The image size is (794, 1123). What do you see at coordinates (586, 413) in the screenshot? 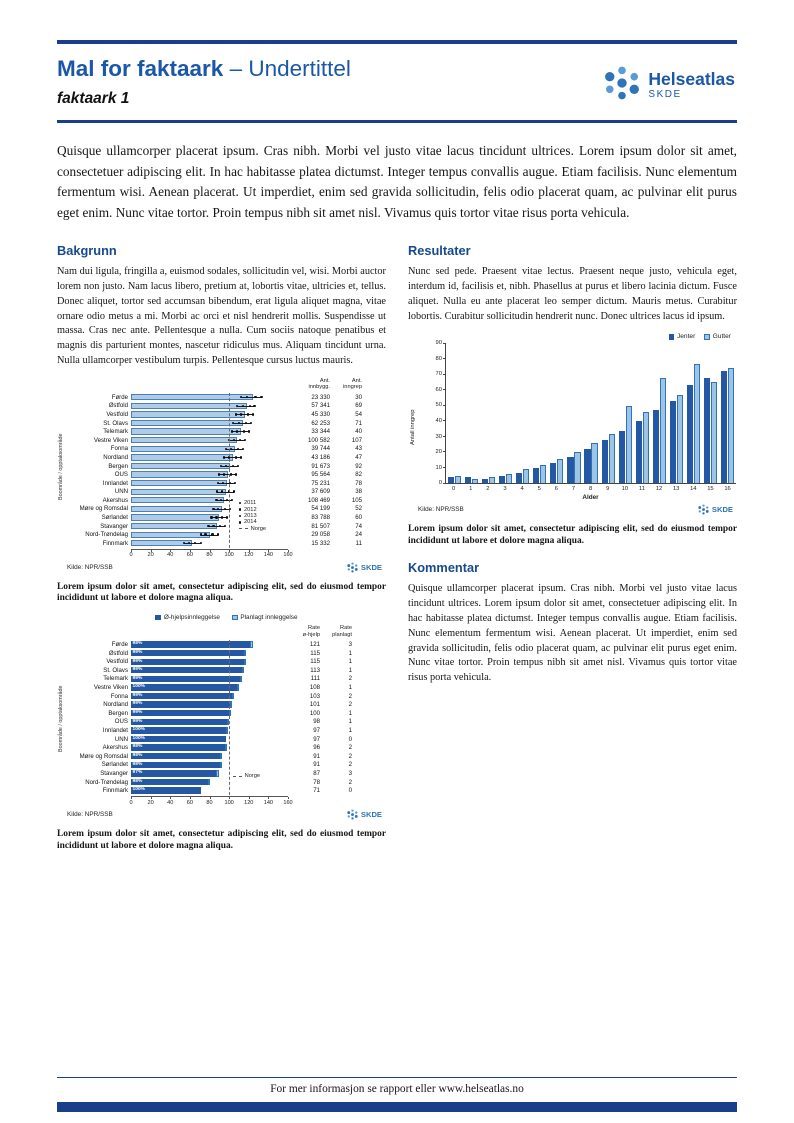
I see `chart3-plot-area: 0 10 20 30 40 50 60 70 80 90` at bounding box center [586, 413].